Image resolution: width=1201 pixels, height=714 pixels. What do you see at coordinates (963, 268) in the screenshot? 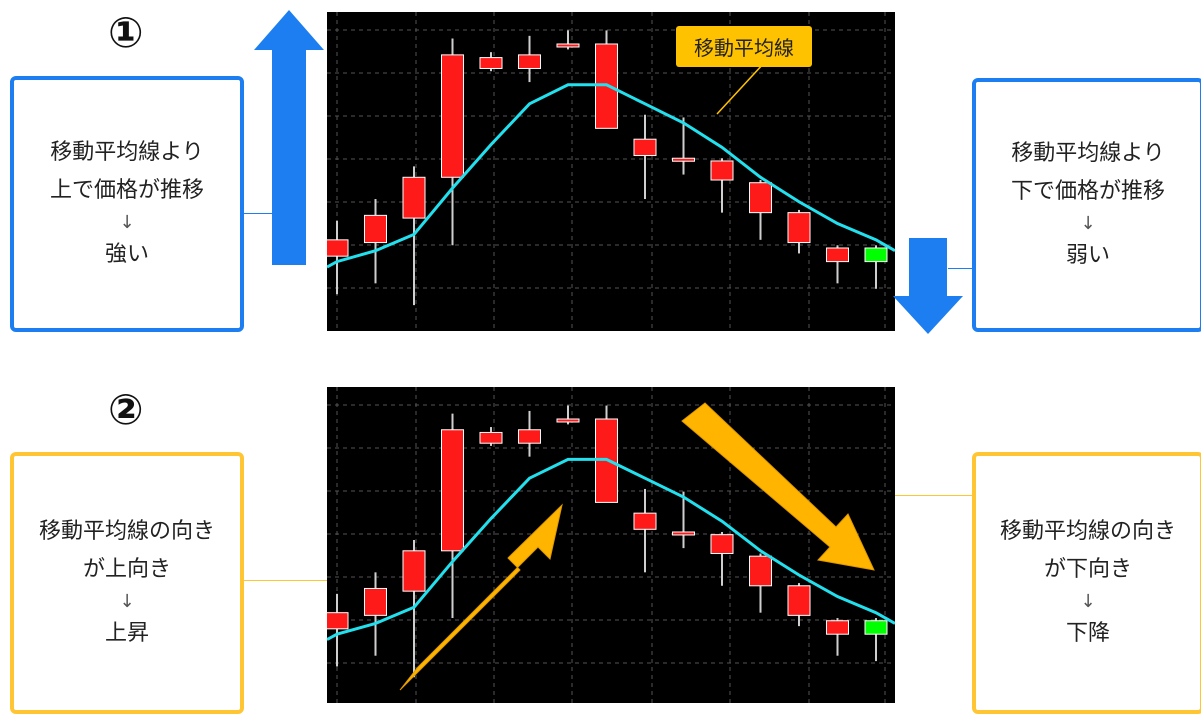
I see `panel1-right-connector` at bounding box center [963, 268].